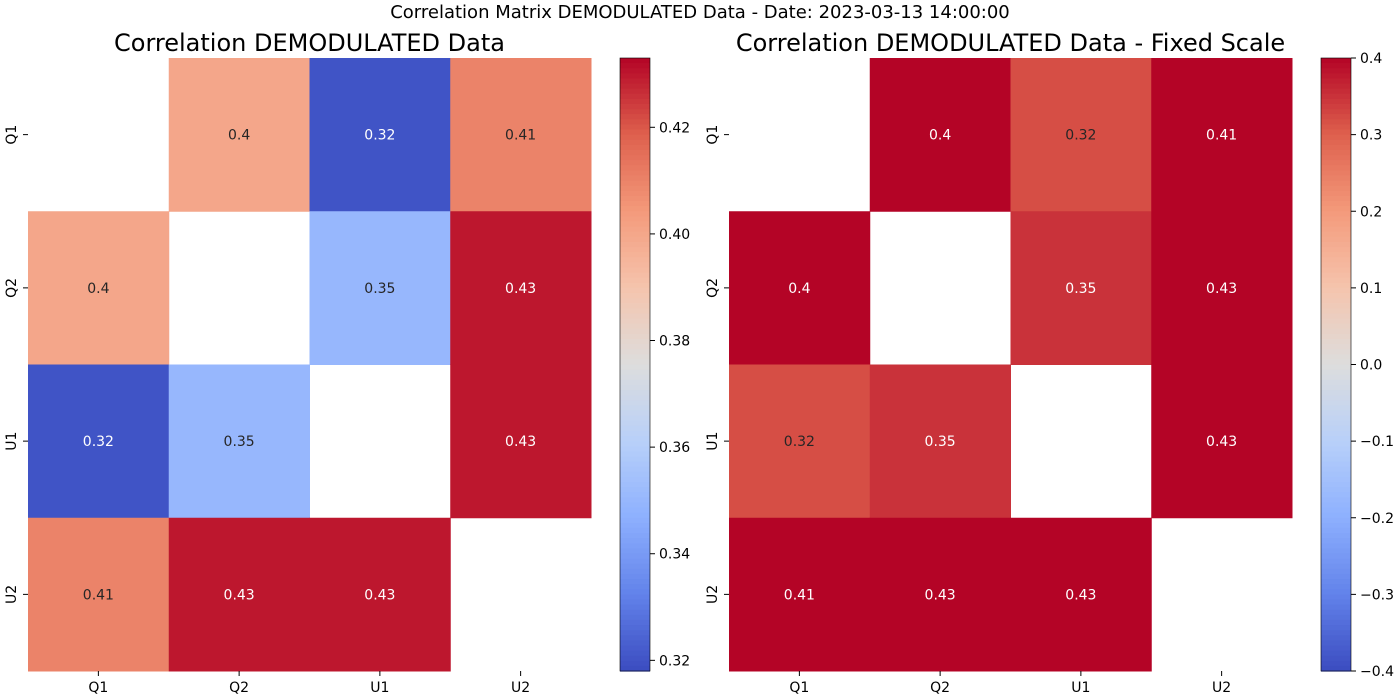  Describe the element at coordinates (1371, 289) in the screenshot. I see `colorbar-tick-label: 0.1` at that location.